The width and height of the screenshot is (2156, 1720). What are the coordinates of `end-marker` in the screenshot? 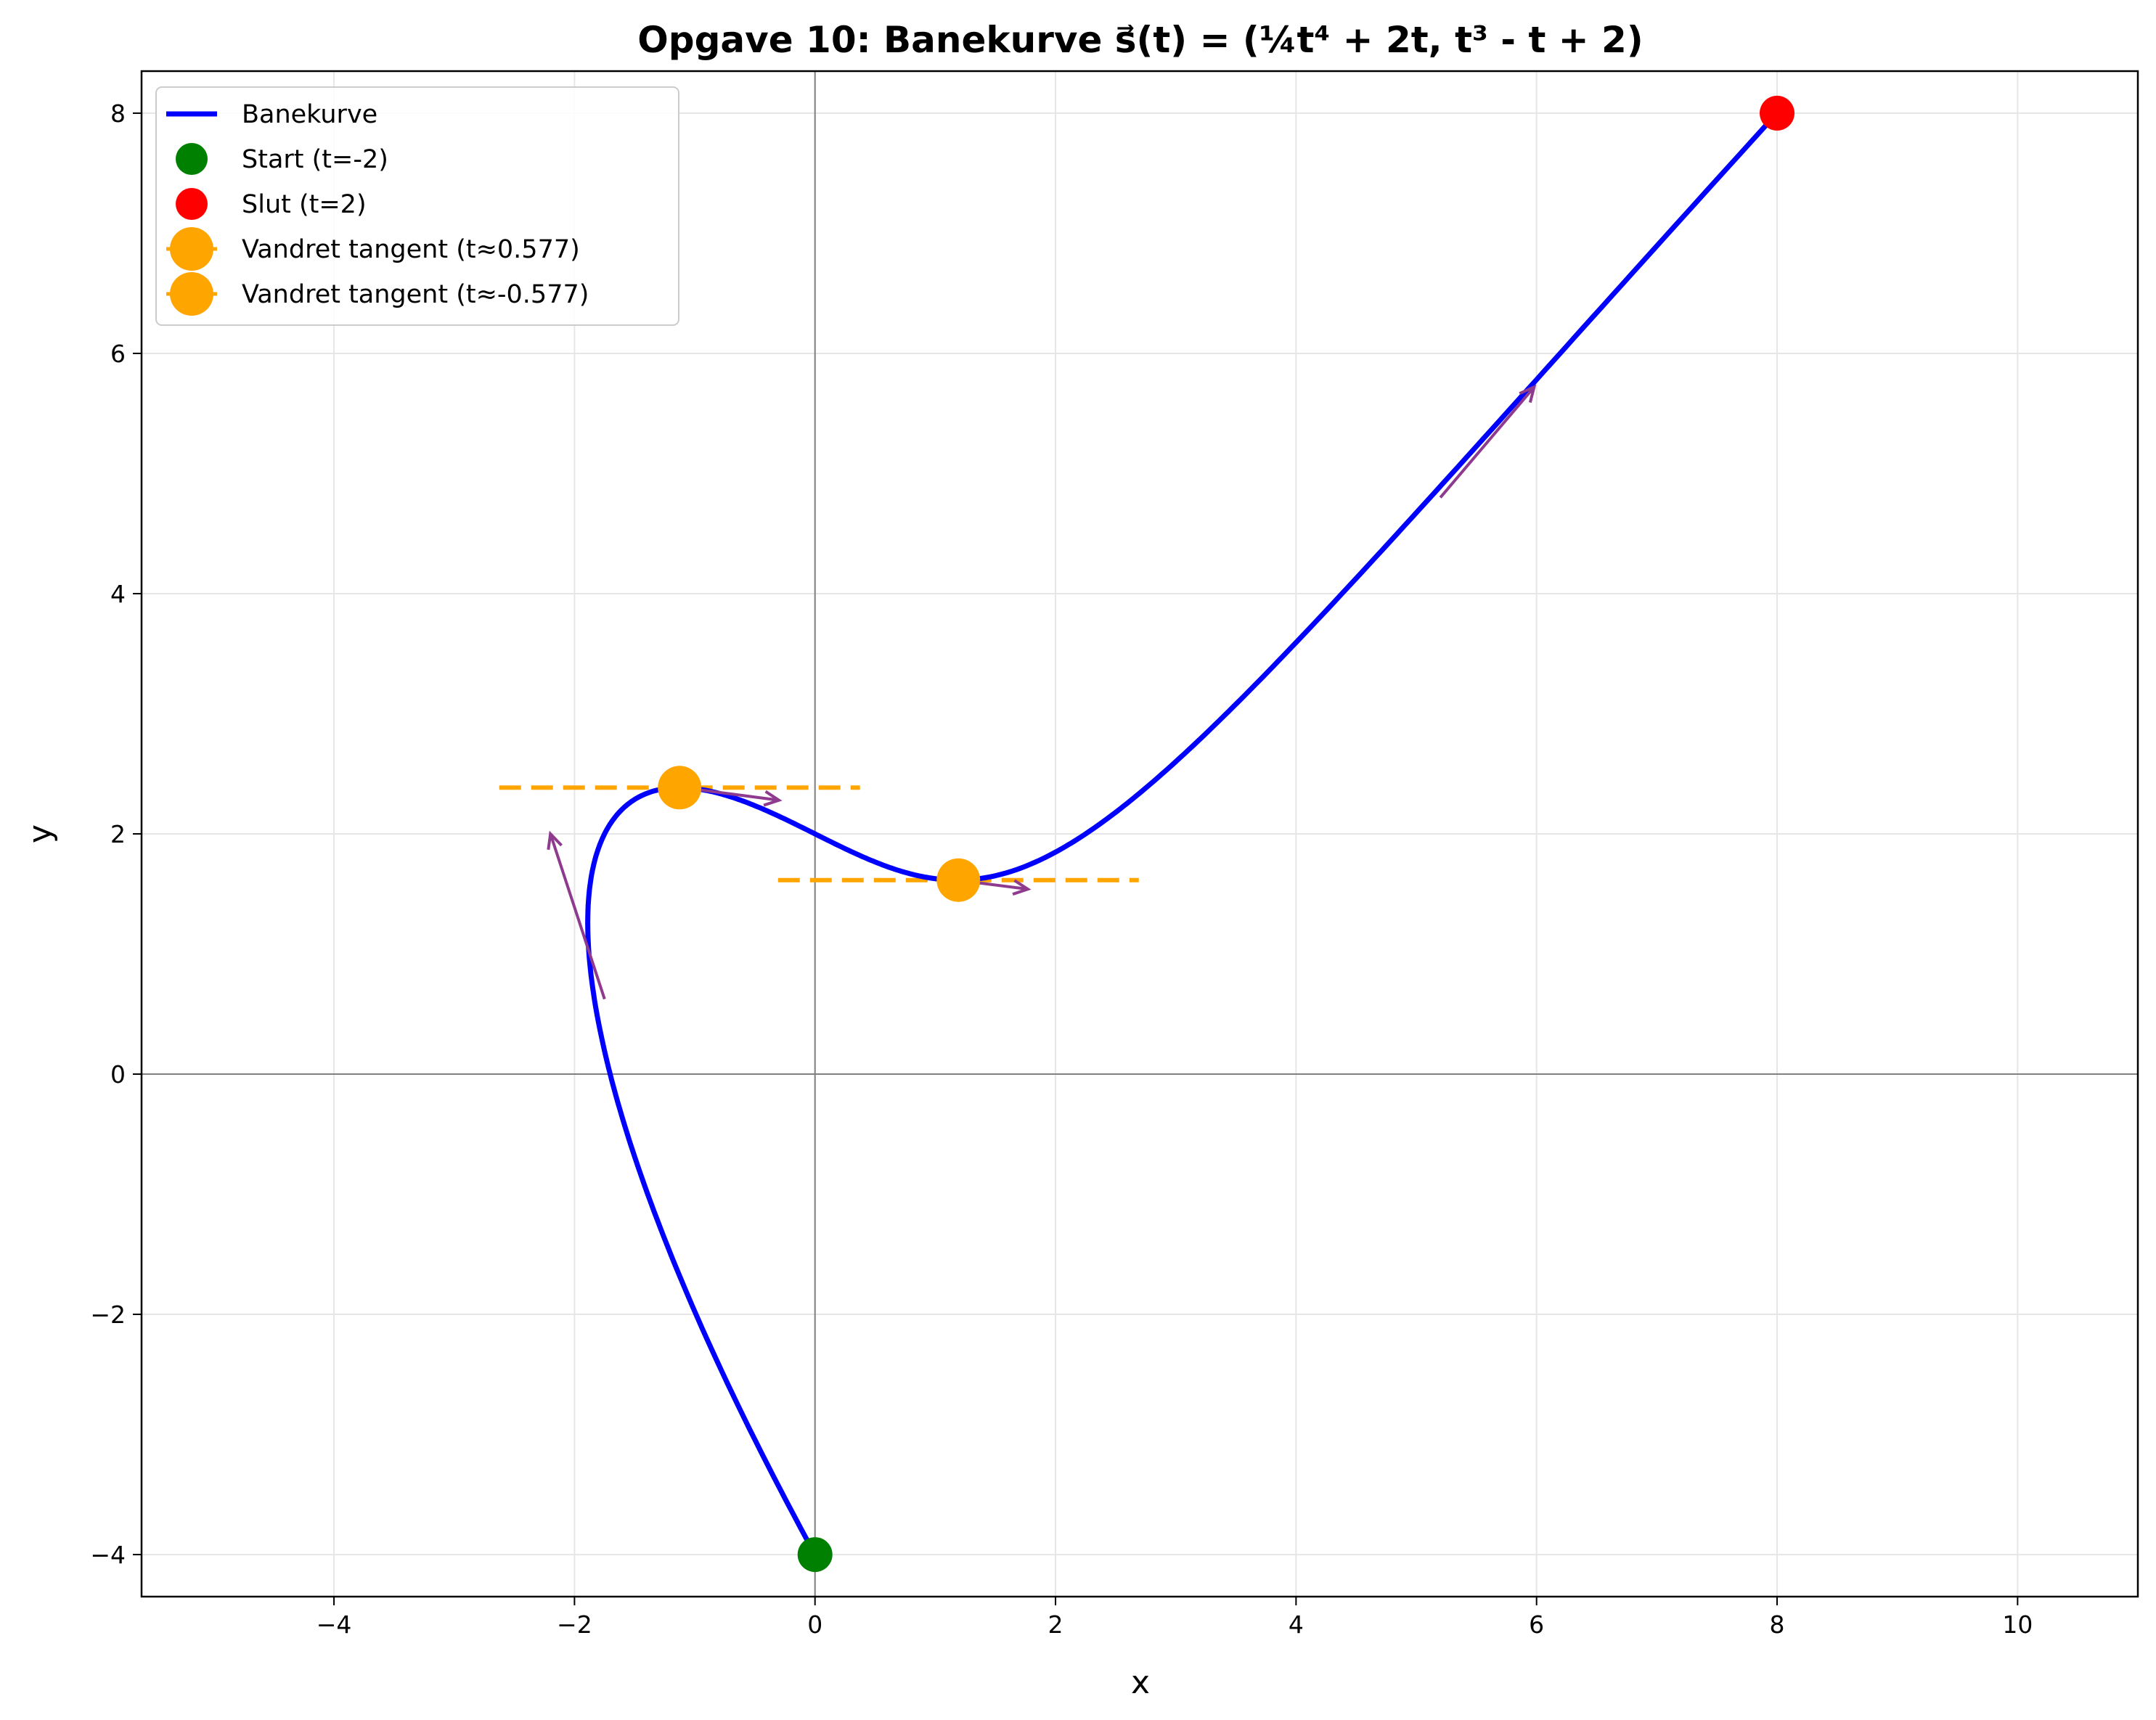 It's located at (1778, 113).